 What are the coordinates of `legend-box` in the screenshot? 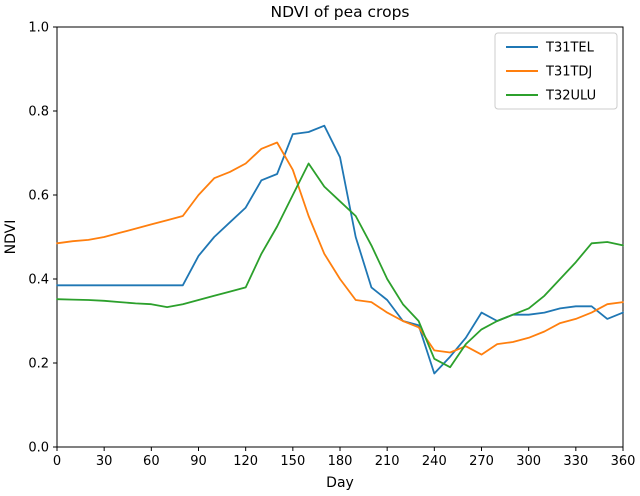 It's located at (556, 71).